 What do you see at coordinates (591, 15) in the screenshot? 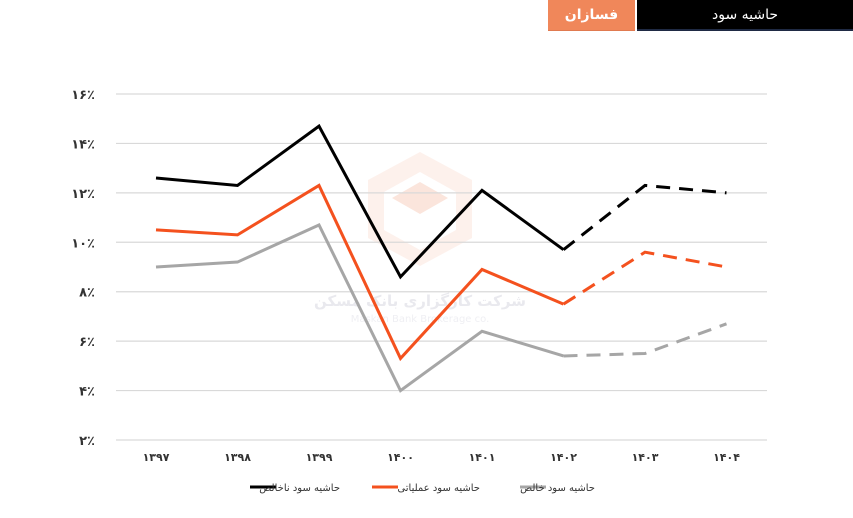
I see `company-tab: فسازان` at bounding box center [591, 15].